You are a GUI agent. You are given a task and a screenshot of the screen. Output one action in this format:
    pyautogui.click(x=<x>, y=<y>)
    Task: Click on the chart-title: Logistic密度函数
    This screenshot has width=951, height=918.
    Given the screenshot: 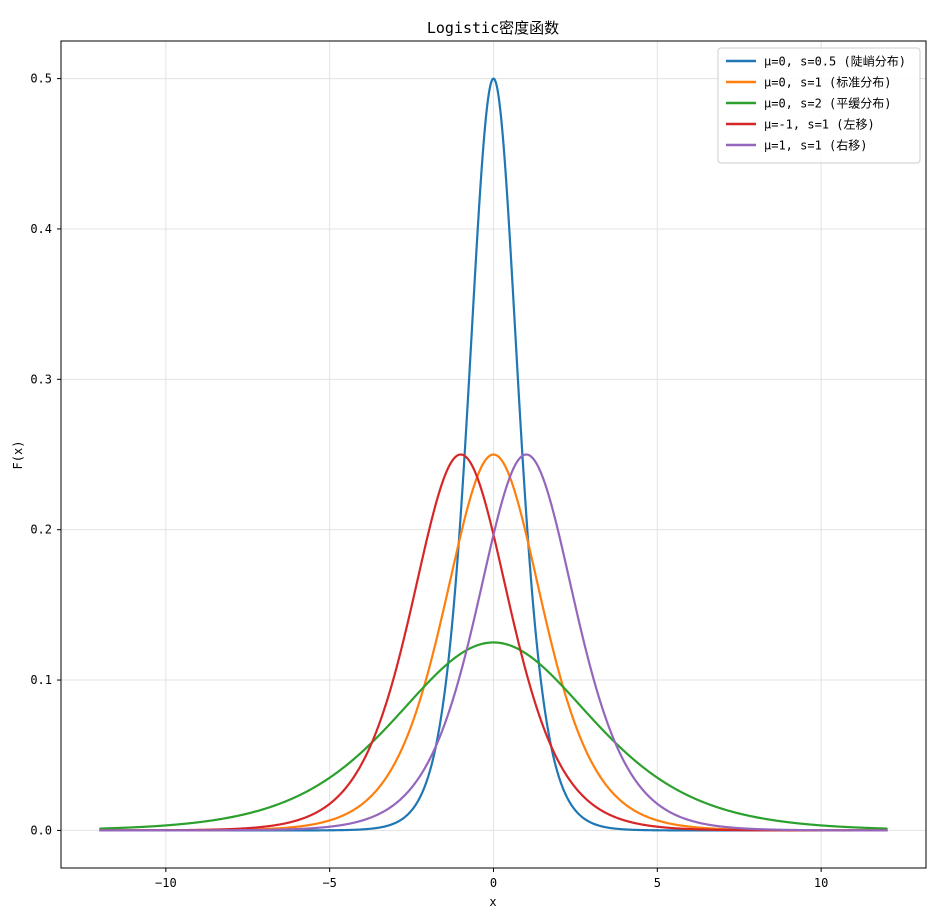 What is the action you would take?
    pyautogui.click(x=493, y=28)
    